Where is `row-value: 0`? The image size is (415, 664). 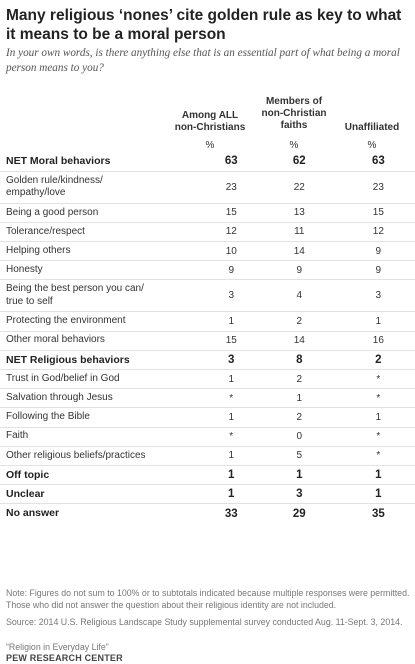
row-value: 0 is located at coordinates (299, 436).